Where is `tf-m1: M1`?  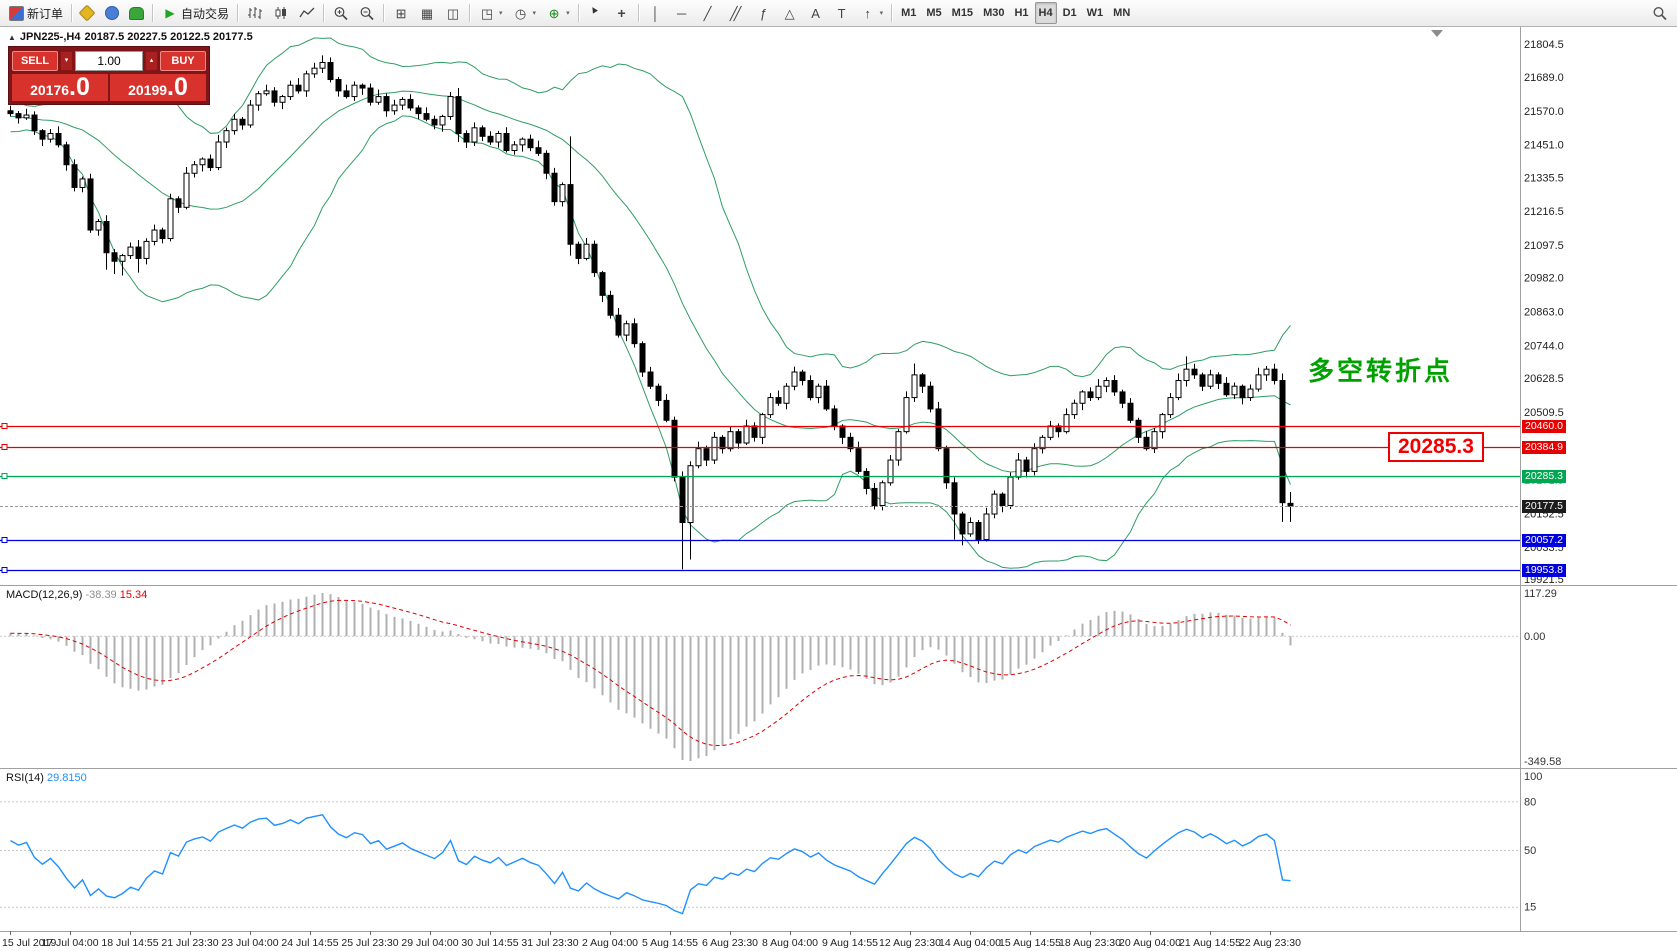 tf-m1: M1 is located at coordinates (908, 13).